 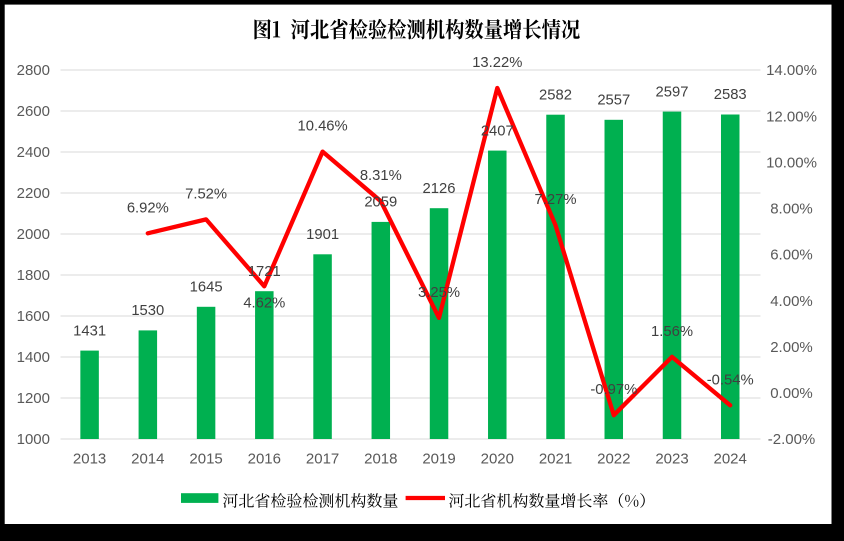 What do you see at coordinates (33, 152) in the screenshot?
I see `svg-text: 2400` at bounding box center [33, 152].